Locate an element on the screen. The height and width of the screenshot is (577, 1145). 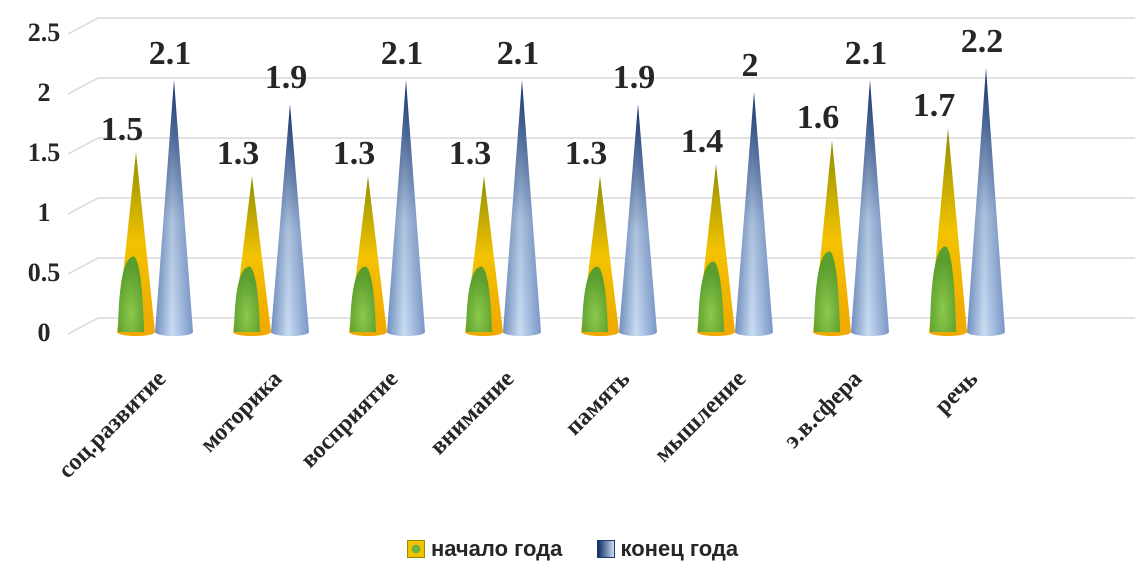
category-label: мышление is located at coordinates (701, 417).